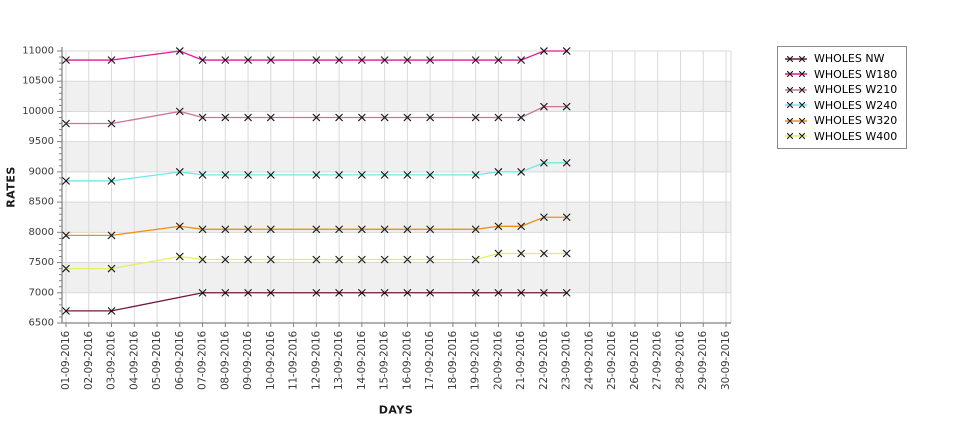  I want to click on legend-label: WHOLES NW, so click(849, 59).